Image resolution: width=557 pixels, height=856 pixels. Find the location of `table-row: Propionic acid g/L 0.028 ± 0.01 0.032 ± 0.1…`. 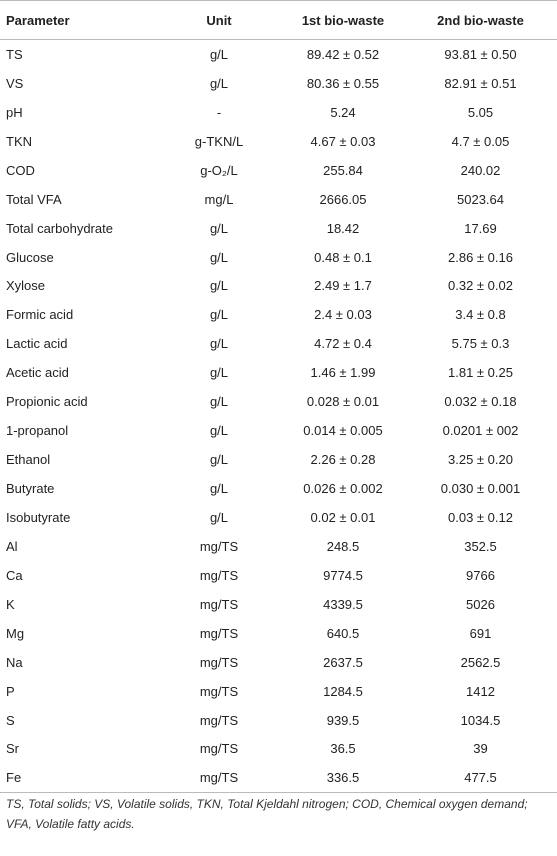

table-row: Propionic acid g/L 0.028 ± 0.01 0.032 ± 0.1… is located at coordinates (278, 401).